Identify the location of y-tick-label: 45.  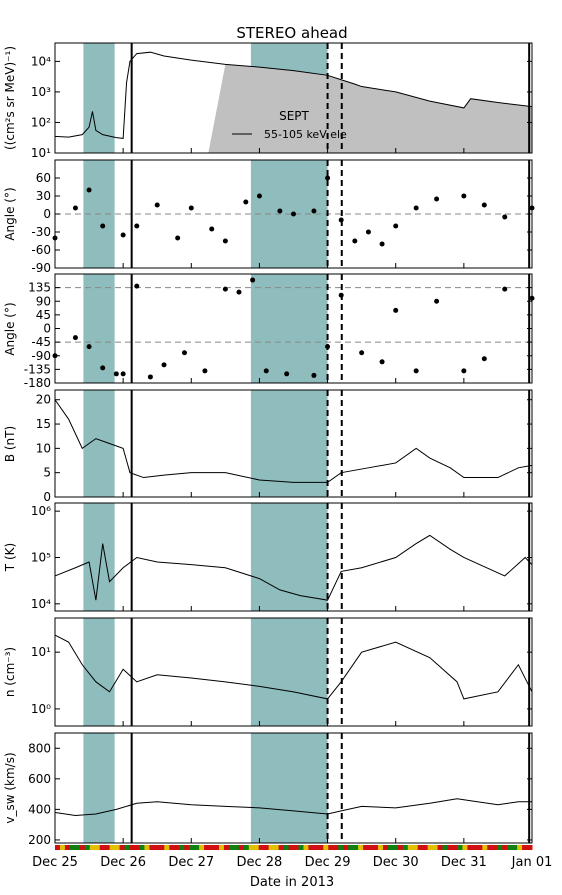
(43, 315).